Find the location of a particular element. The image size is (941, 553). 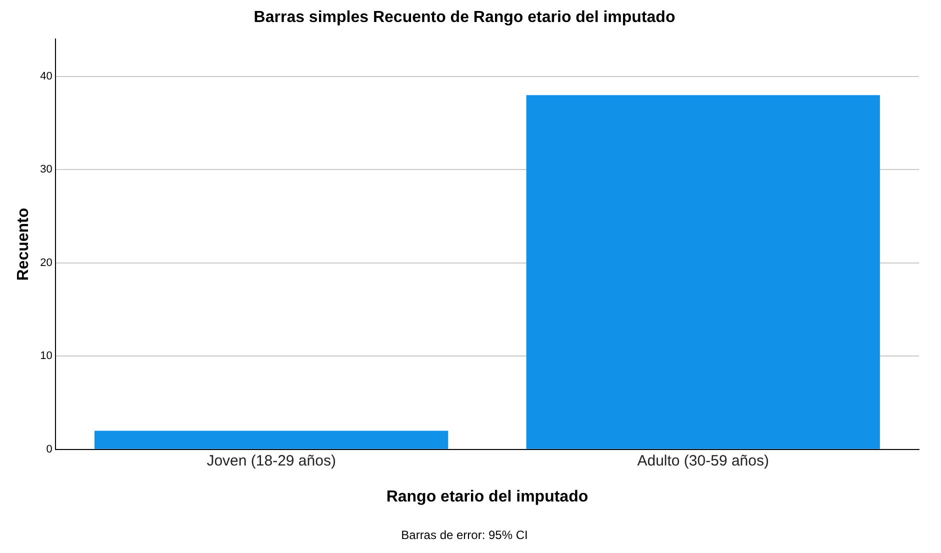

y-tick-label: 10 is located at coordinates (46, 356).